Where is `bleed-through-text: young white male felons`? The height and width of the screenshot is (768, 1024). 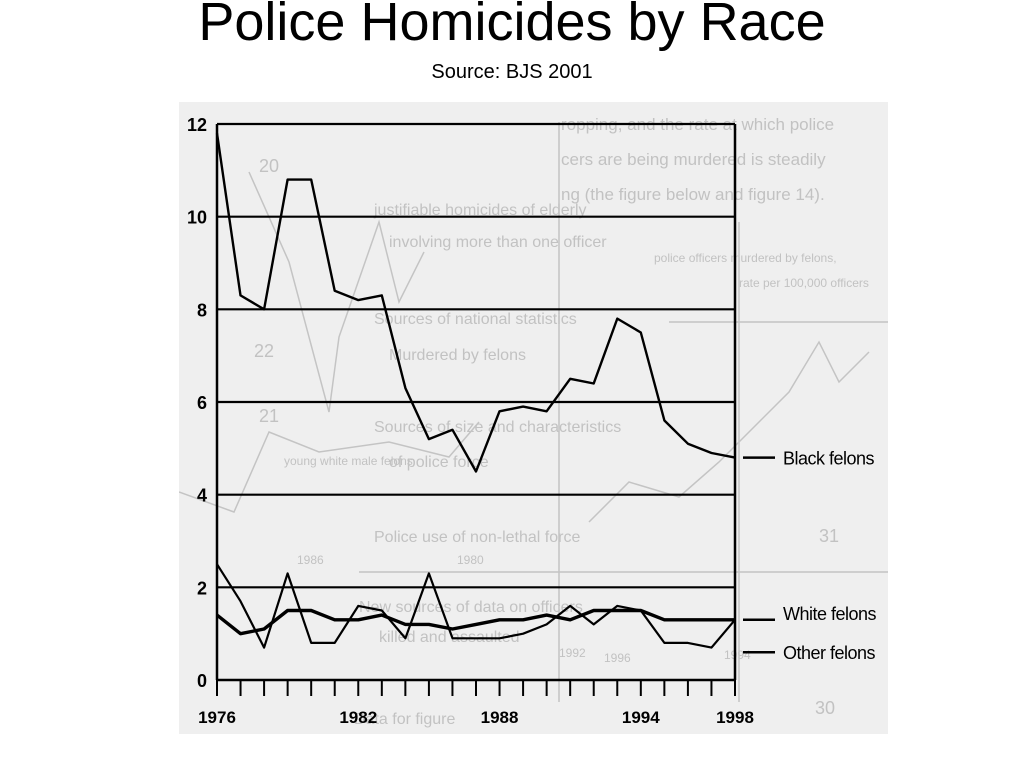
bleed-through-text: young white male felons is located at coordinates (348, 461).